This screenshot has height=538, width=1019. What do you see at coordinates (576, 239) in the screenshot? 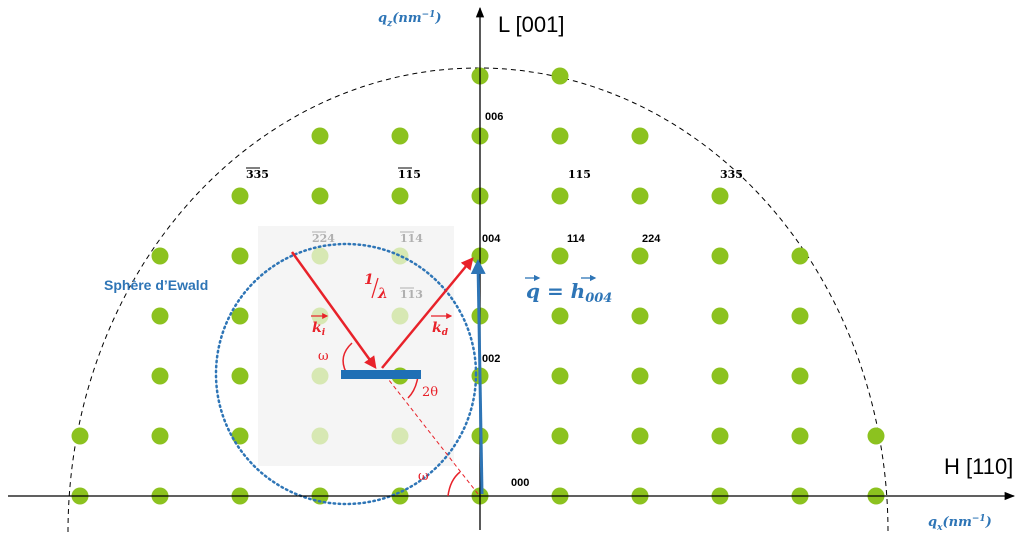
I see `reflection-114: 114` at bounding box center [576, 239].